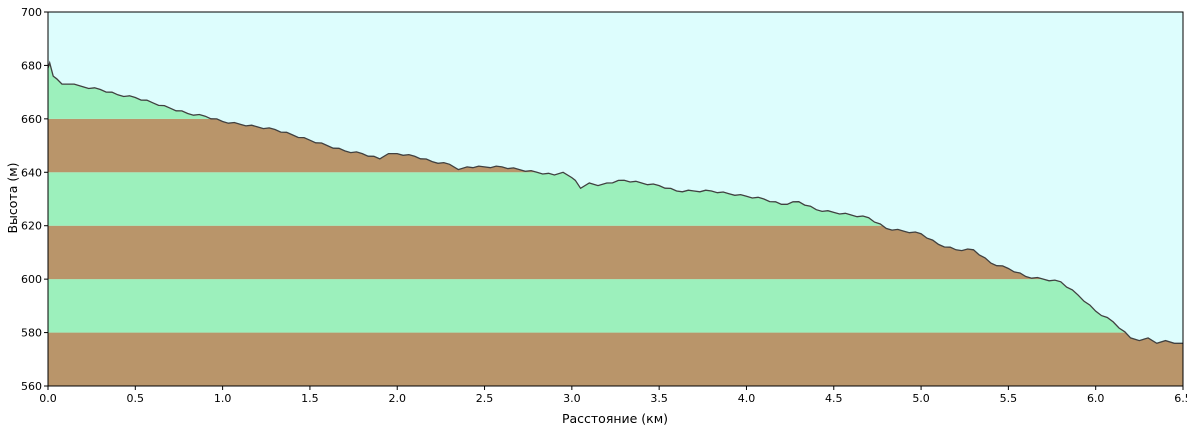 Image resolution: width=1187 pixels, height=430 pixels. What do you see at coordinates (834, 398) in the screenshot?
I see `x-tick-label: 4.5` at bounding box center [834, 398].